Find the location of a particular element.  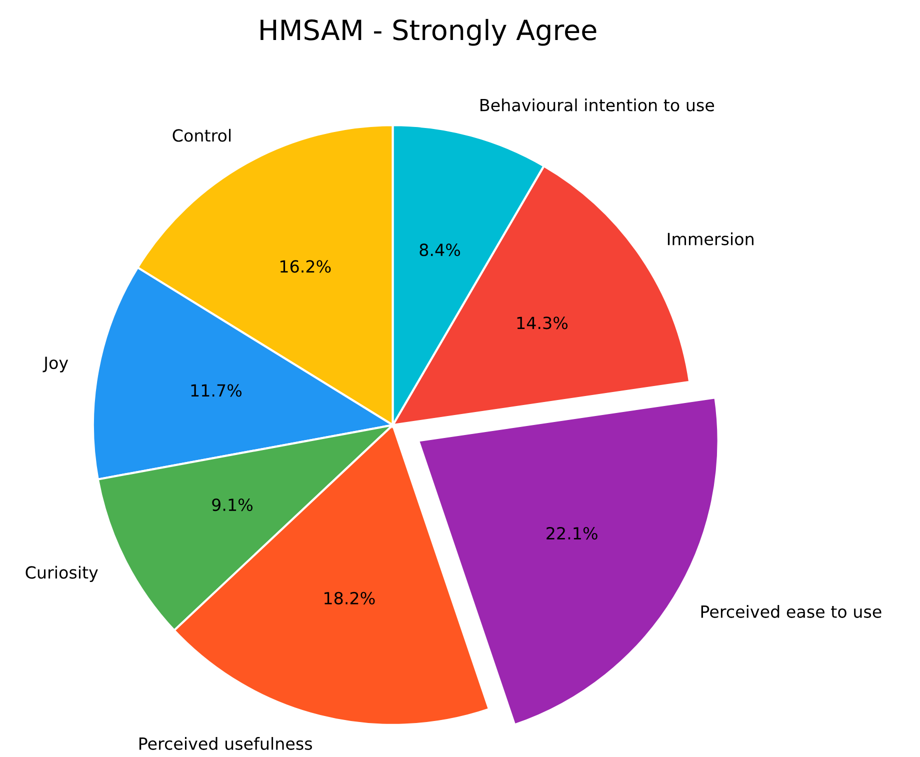

slice-label: Curiosity is located at coordinates (62, 574).